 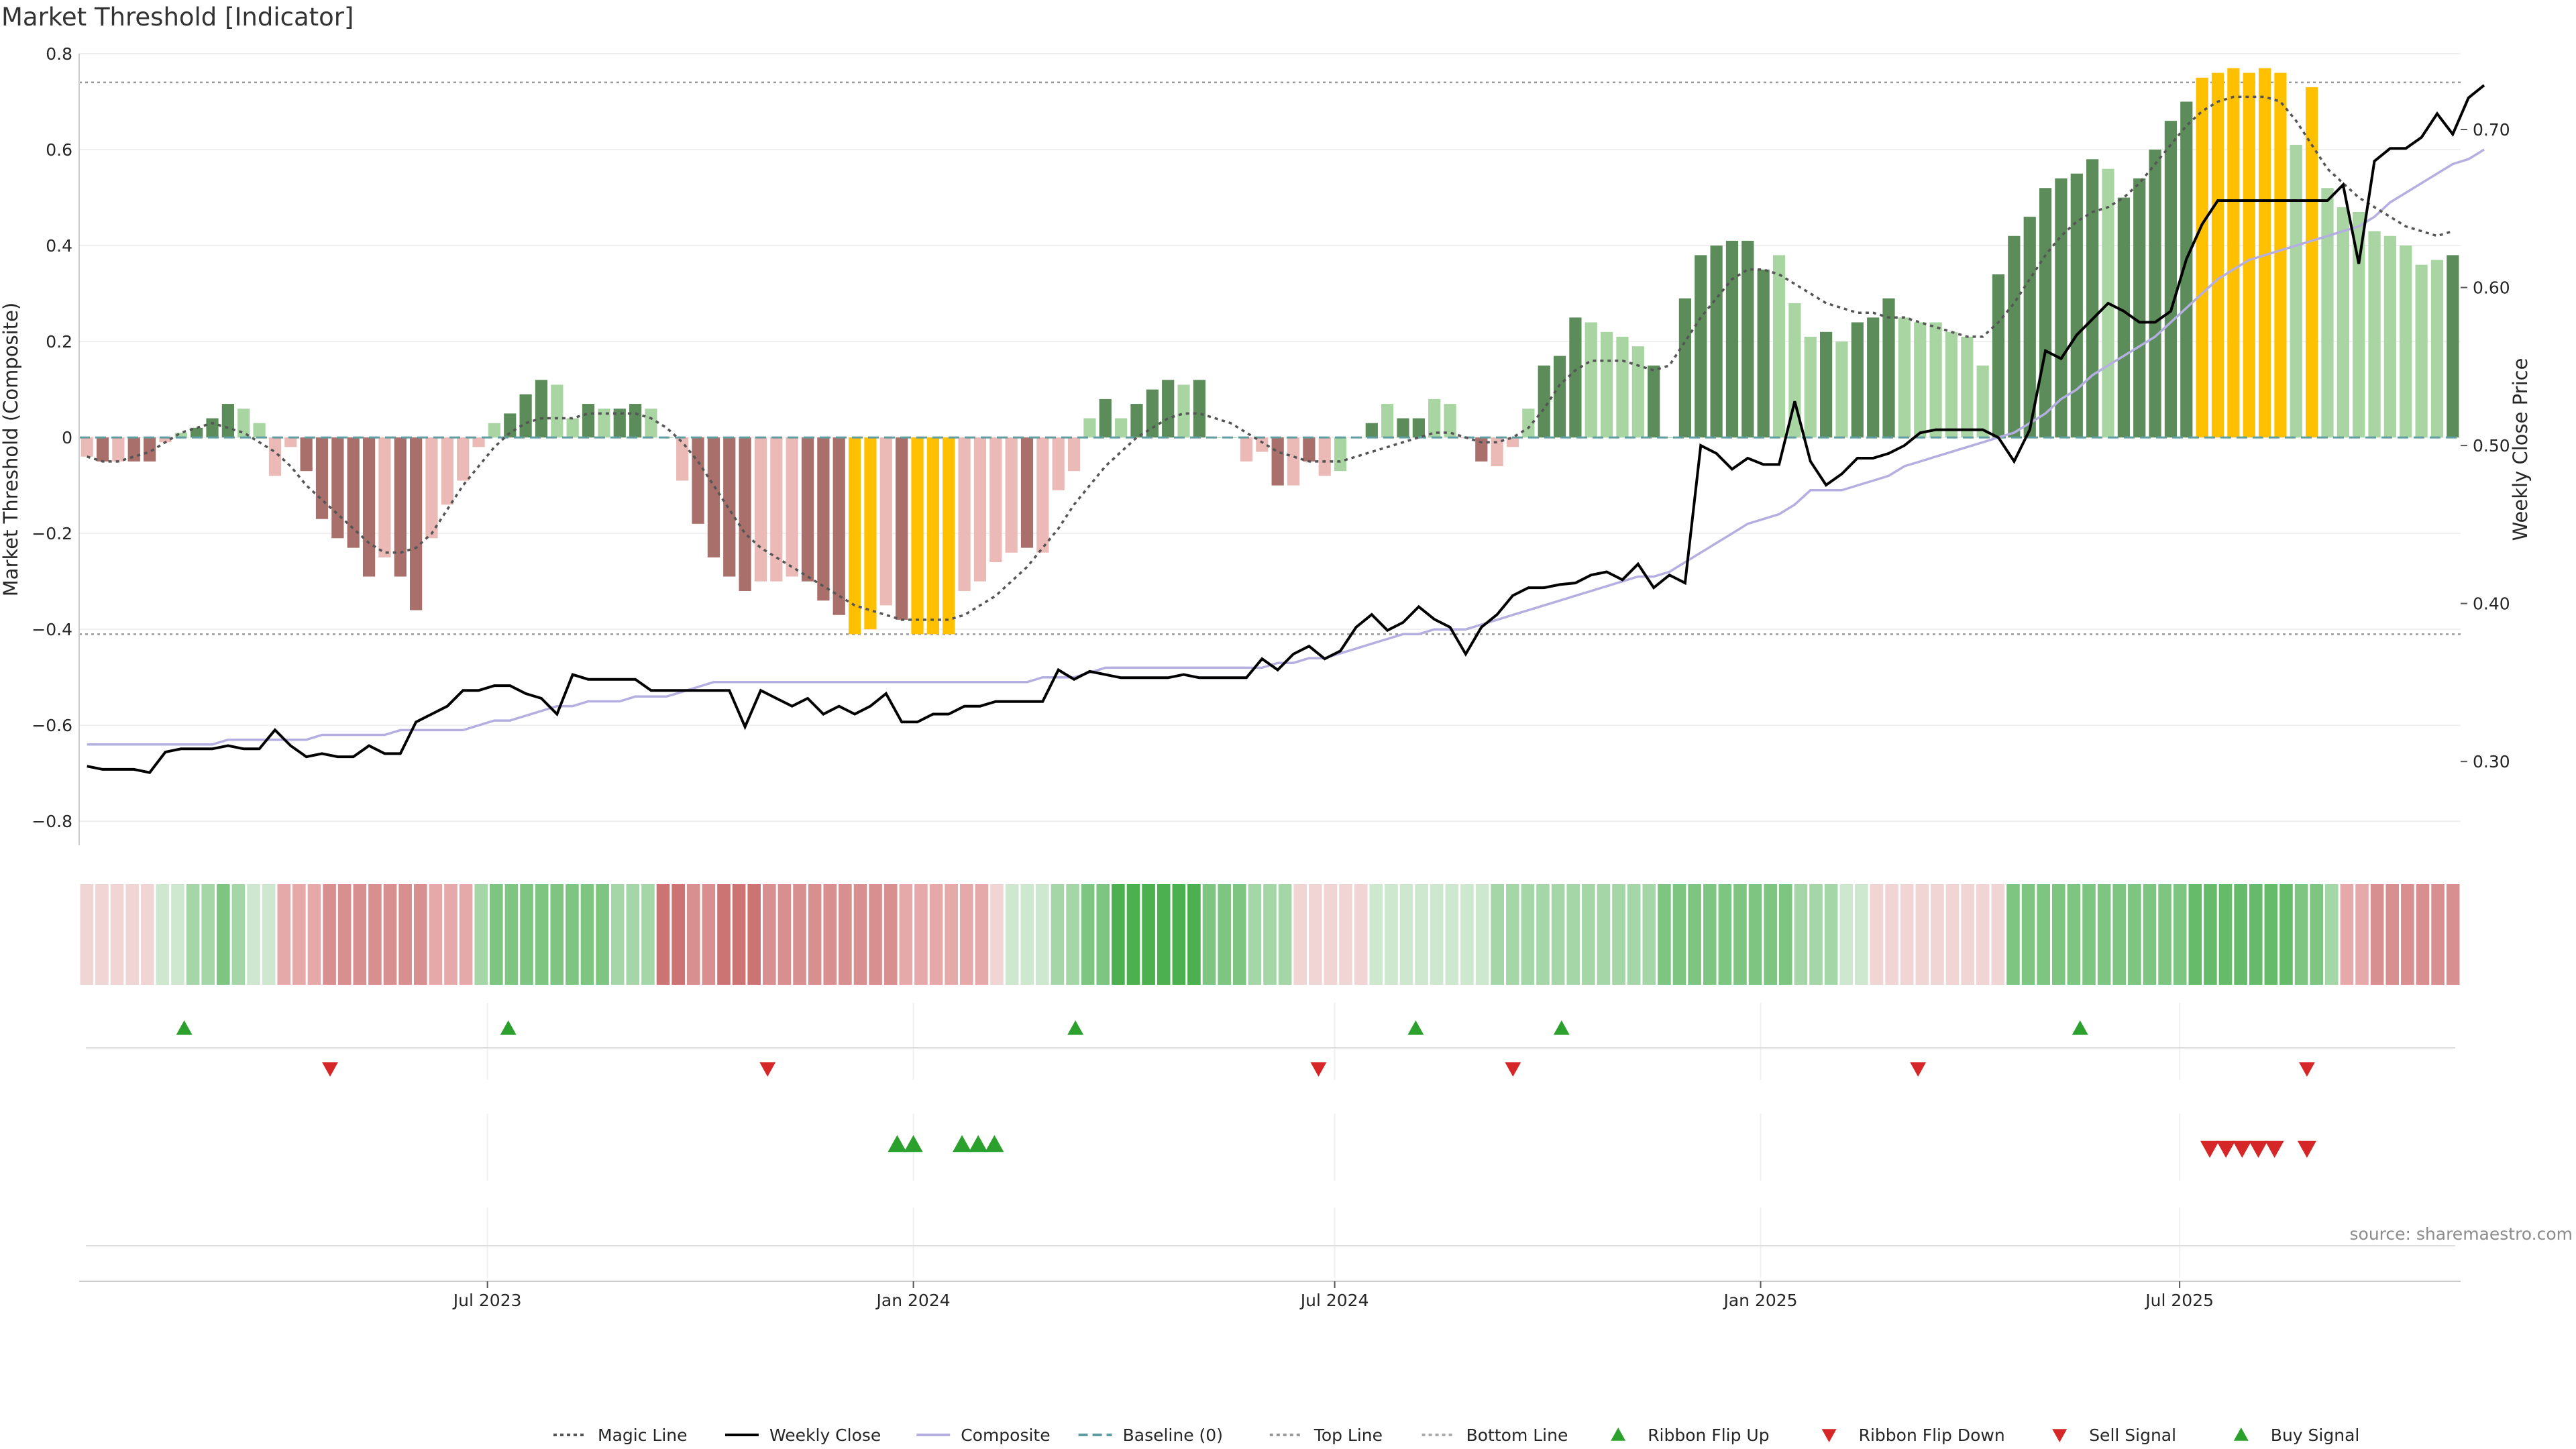 What do you see at coordinates (1075, 1027) in the screenshot?
I see `ribbon-flip-up-marker` at bounding box center [1075, 1027].